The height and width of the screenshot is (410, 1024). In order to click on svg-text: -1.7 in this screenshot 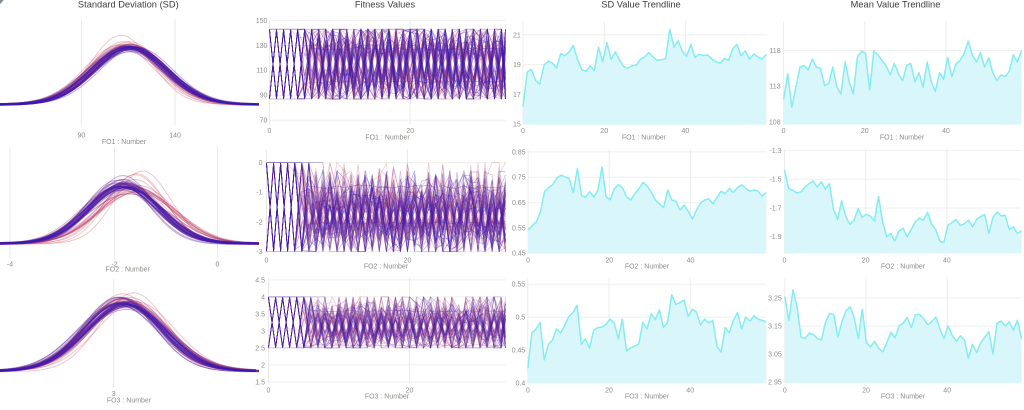, I will do `click(775, 208)`.